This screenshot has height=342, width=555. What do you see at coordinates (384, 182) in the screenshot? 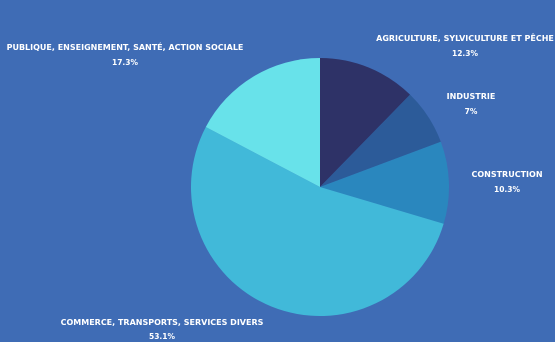
I see `pie-slice-construction` at bounding box center [384, 182].